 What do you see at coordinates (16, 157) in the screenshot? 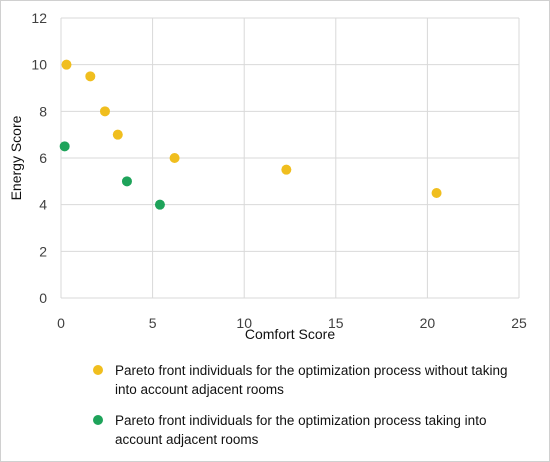
I see `y-axis-title: Energy Score` at bounding box center [16, 157].